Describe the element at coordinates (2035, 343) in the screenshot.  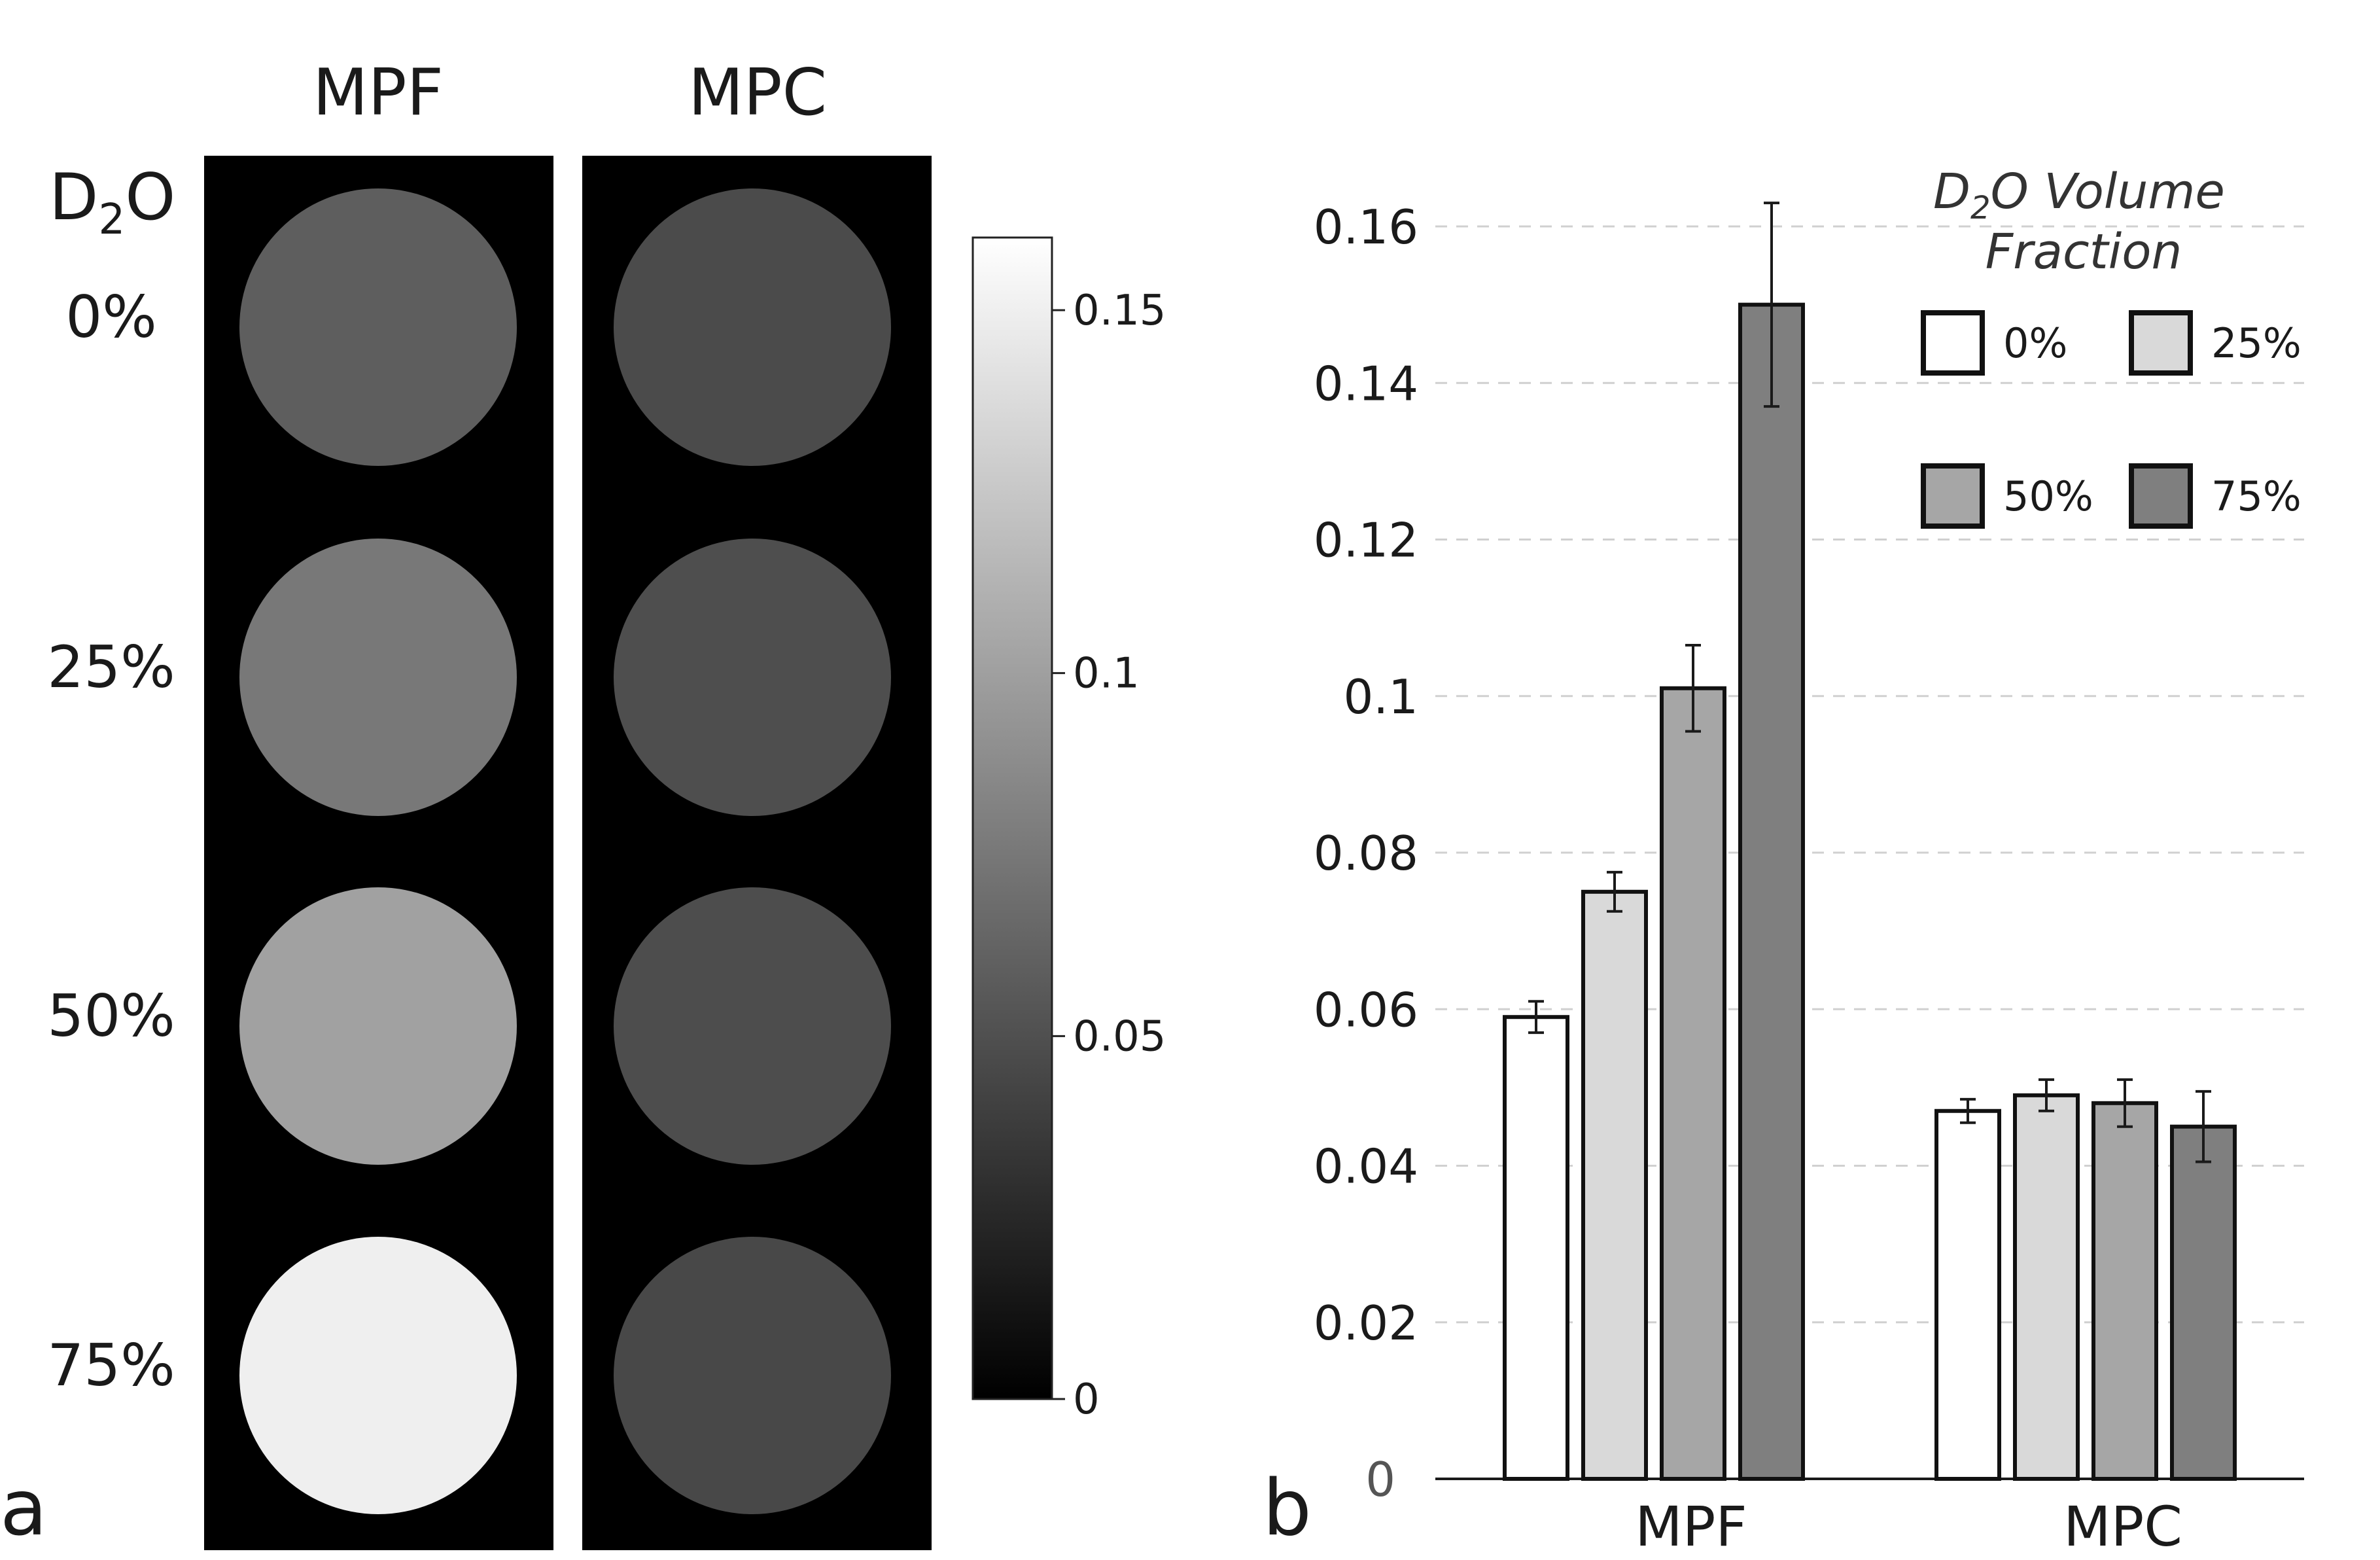
I see `legend-label-0pct: 0%` at that location.